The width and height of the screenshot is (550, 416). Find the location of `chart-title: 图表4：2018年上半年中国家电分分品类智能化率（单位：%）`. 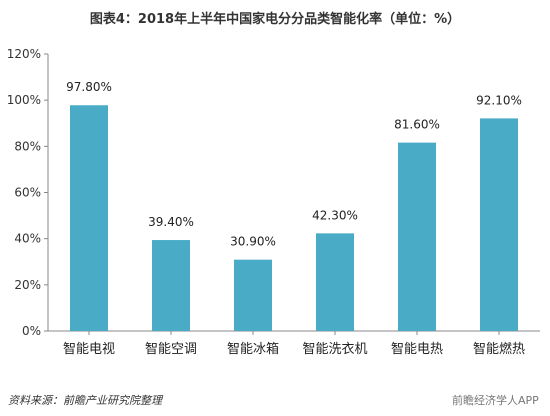

chart-title: 图表4：2018年上半年中国家电分分品类智能化率（单位：%） is located at coordinates (275, 19).